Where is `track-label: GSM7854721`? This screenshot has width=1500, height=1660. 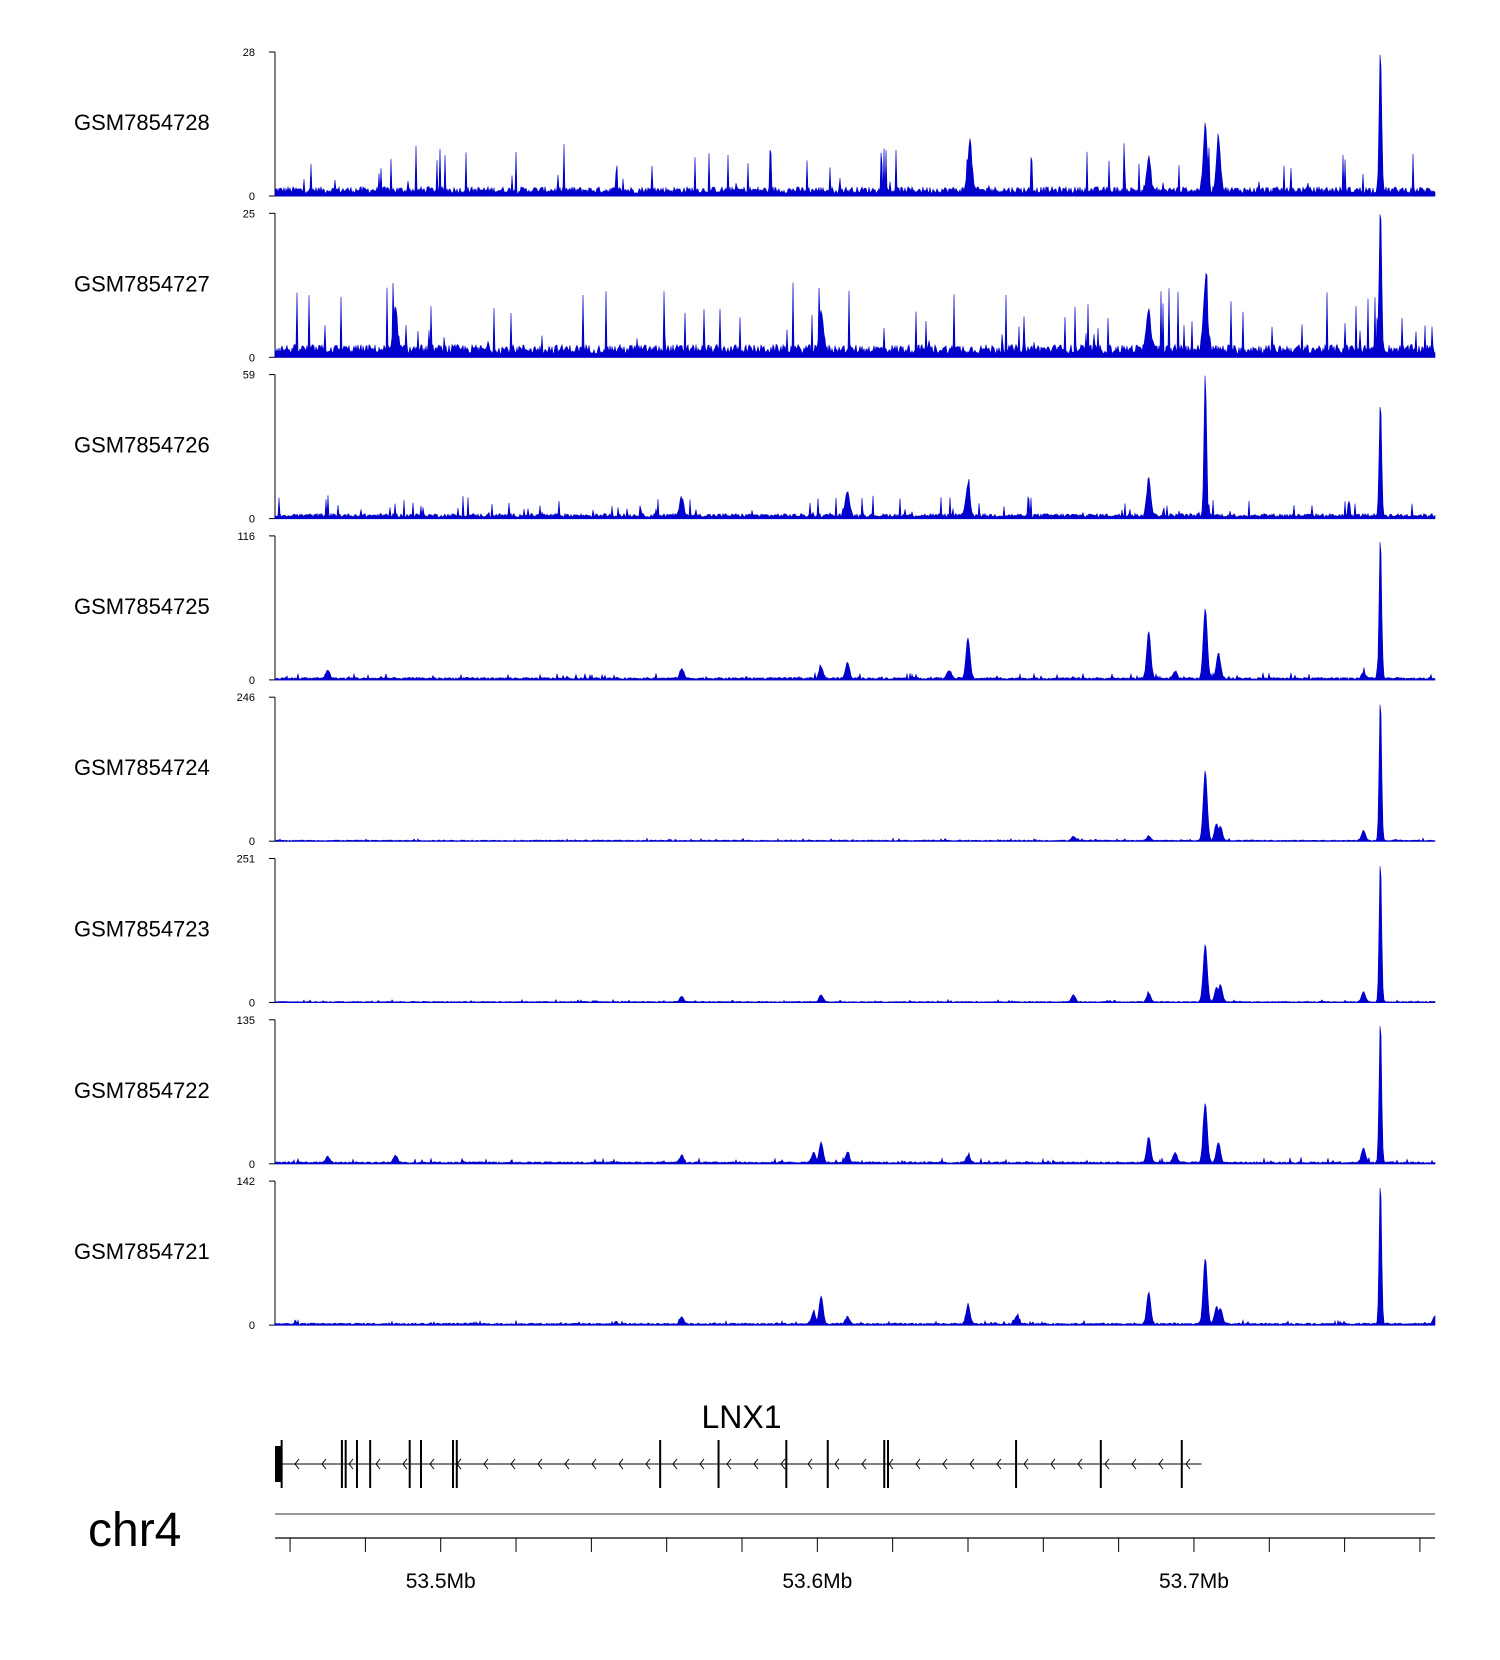
track-label: GSM7854721 is located at coordinates (142, 1251).